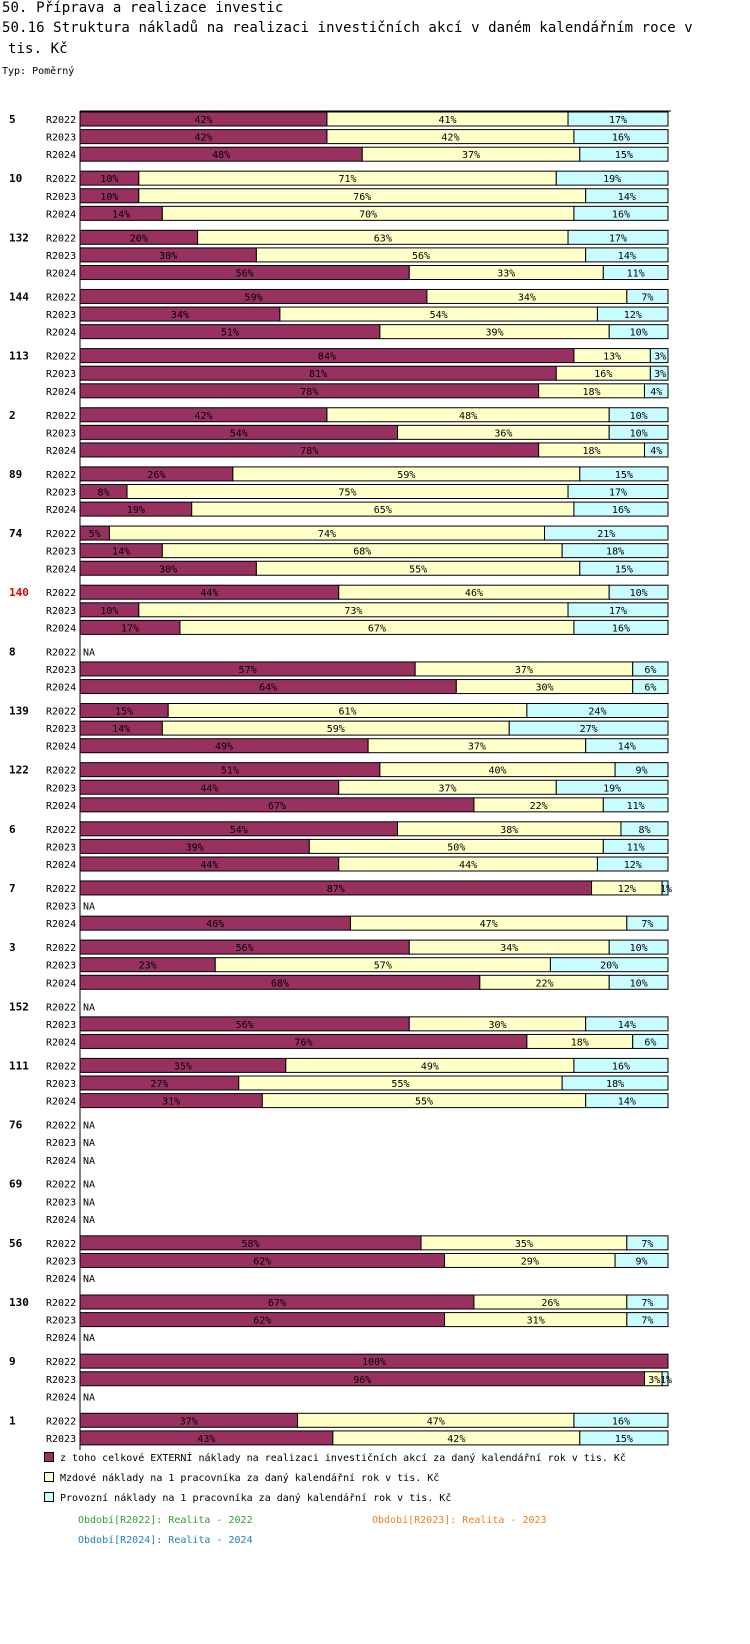  I want to click on data-label-144-R2023-externi: 34%, so click(180, 315).